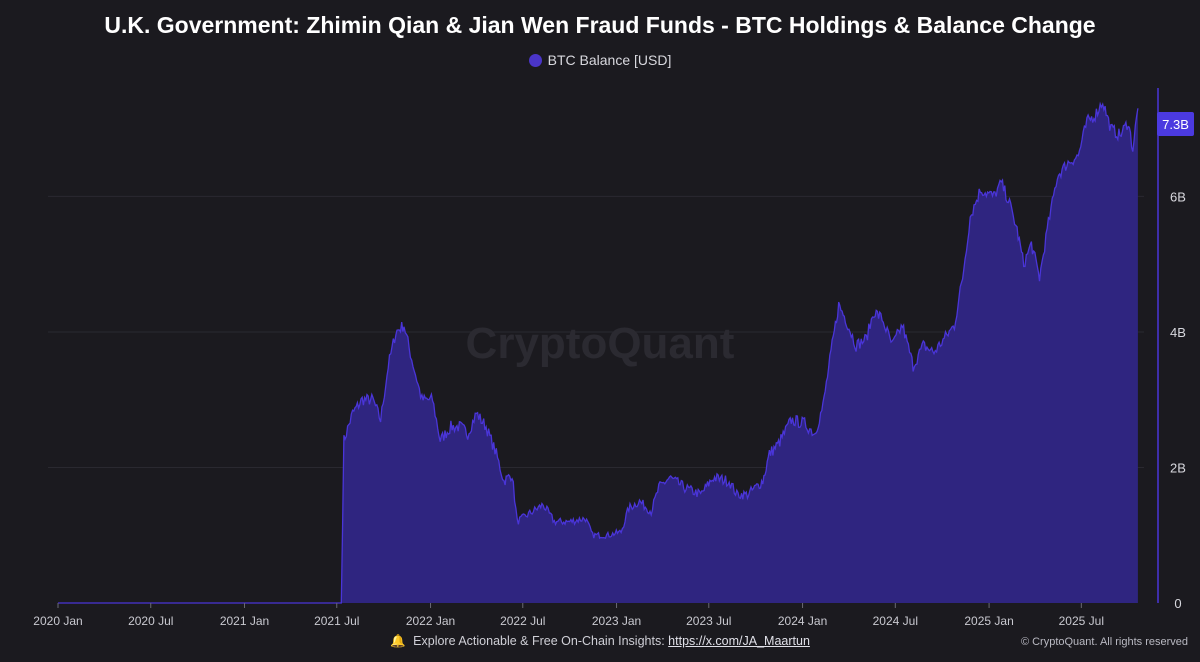 The image size is (1200, 662). I want to click on copyright-text: © CryptoQuant. All rights reserved, so click(1104, 642).